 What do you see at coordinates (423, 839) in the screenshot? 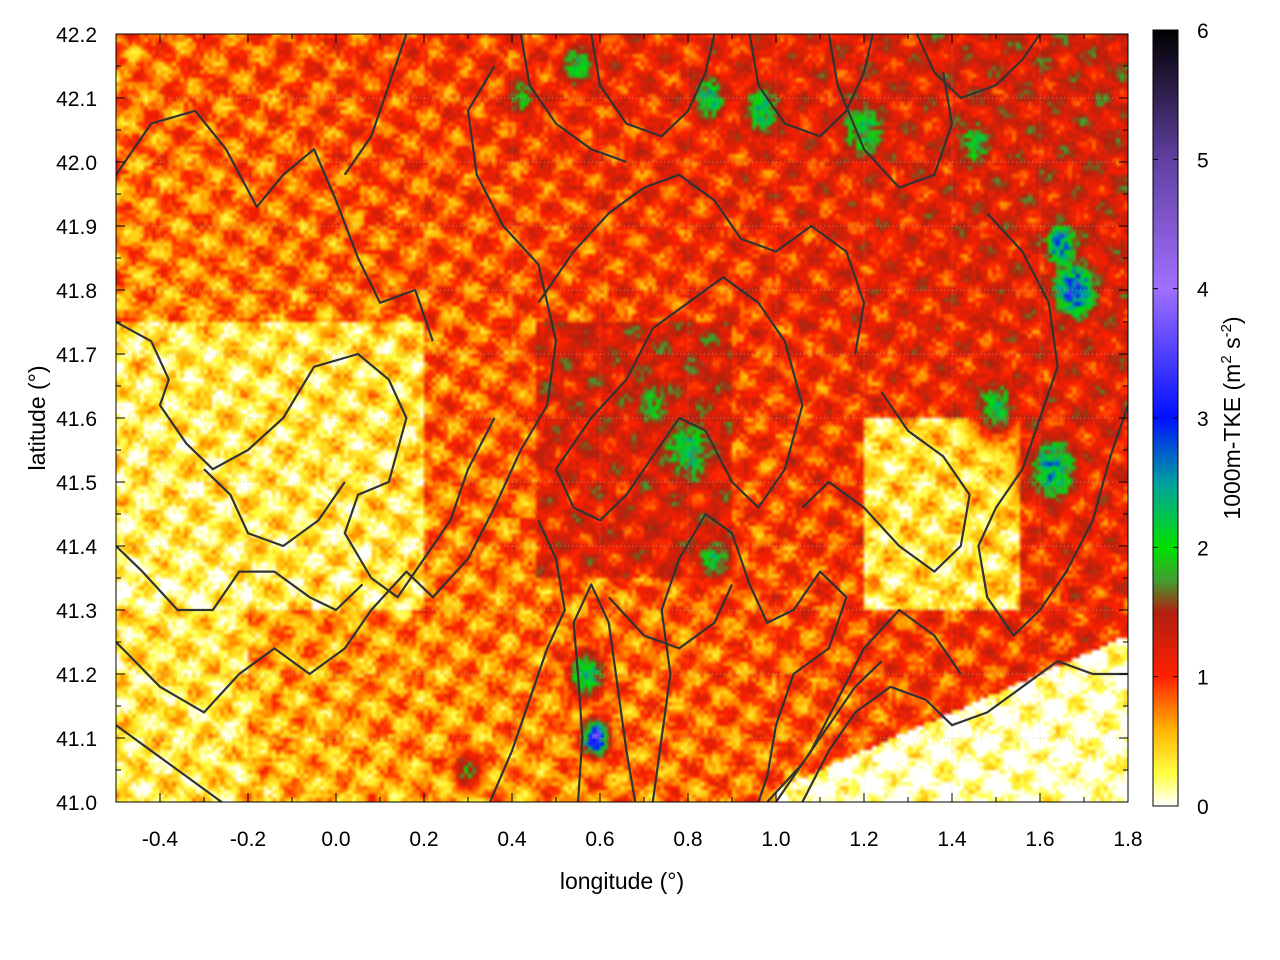
I see `x-tick-label: 0.2` at bounding box center [423, 839].